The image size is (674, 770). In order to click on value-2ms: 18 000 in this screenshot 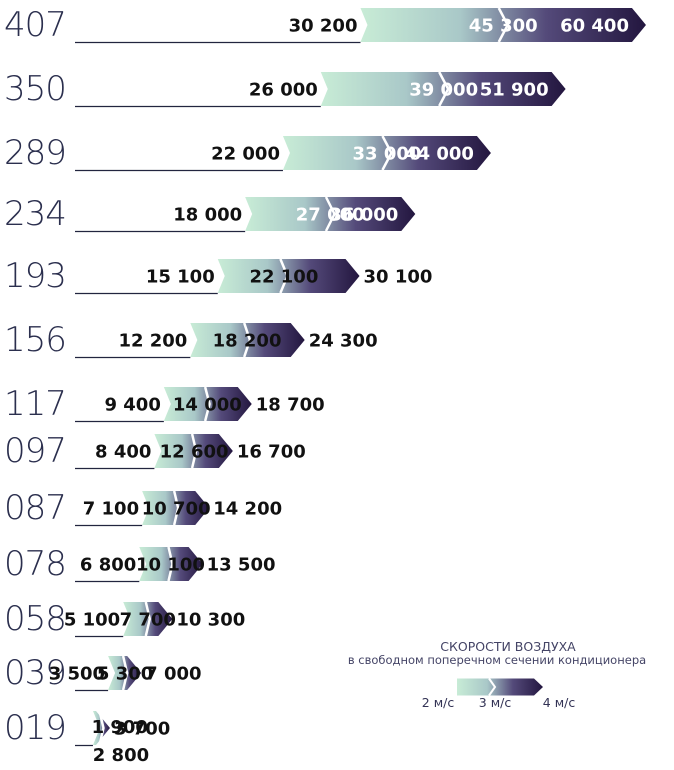, I will do `click(207, 215)`.